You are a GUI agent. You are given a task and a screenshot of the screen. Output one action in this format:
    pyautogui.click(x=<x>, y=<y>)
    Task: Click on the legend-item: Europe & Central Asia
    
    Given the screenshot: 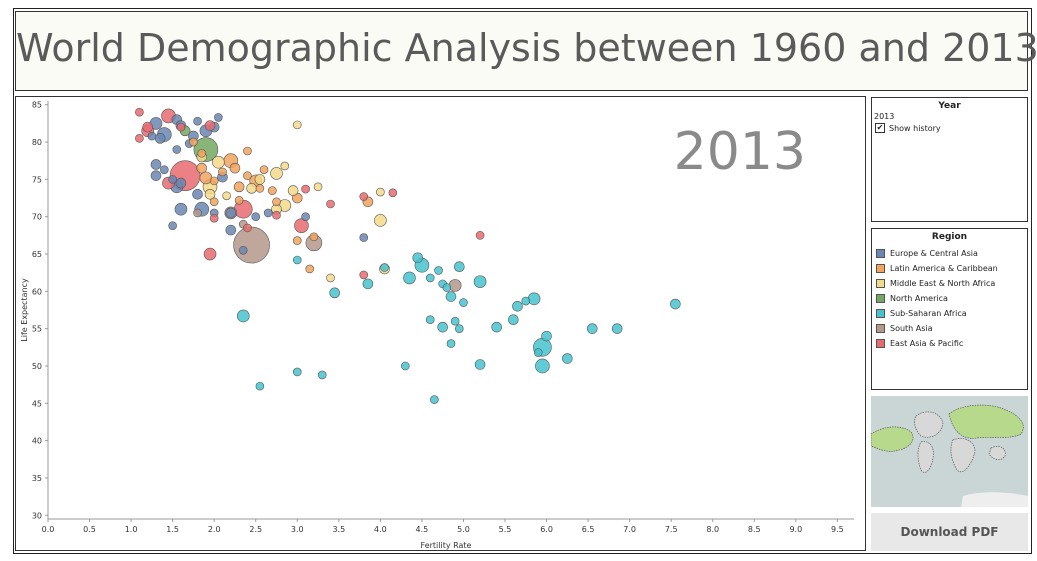 What is the action you would take?
    pyautogui.click(x=951, y=253)
    